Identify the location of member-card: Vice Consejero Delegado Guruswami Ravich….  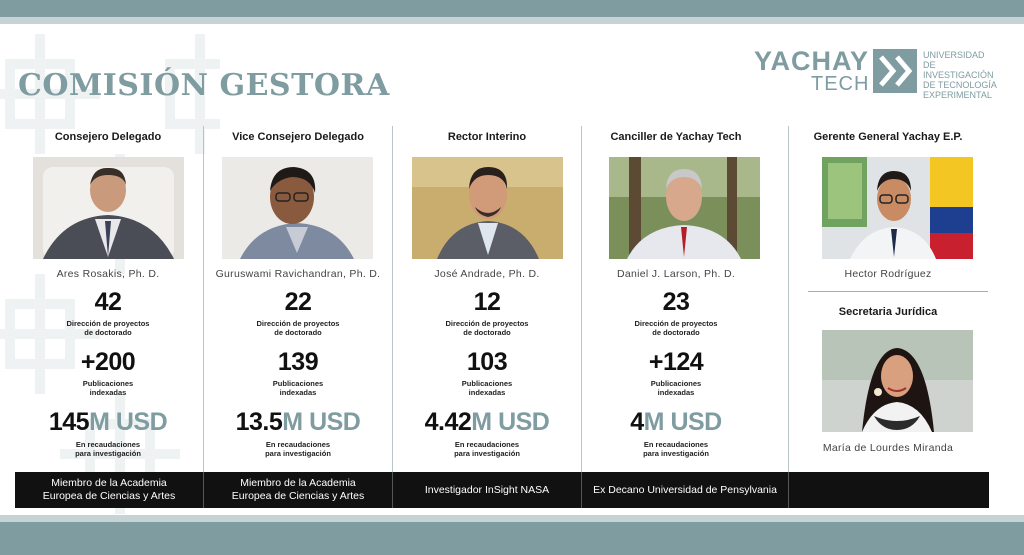
(298, 299).